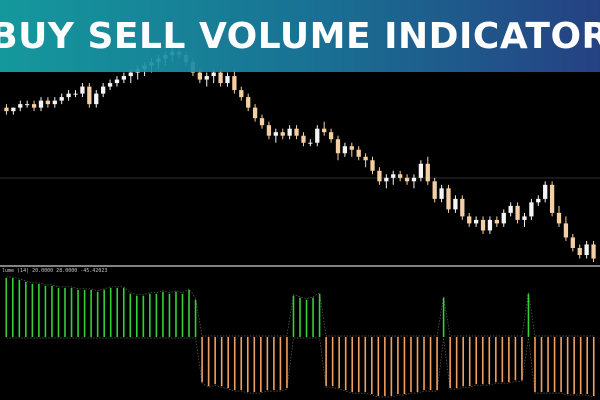  I want to click on buy-envelope-line, so click(300, 306).